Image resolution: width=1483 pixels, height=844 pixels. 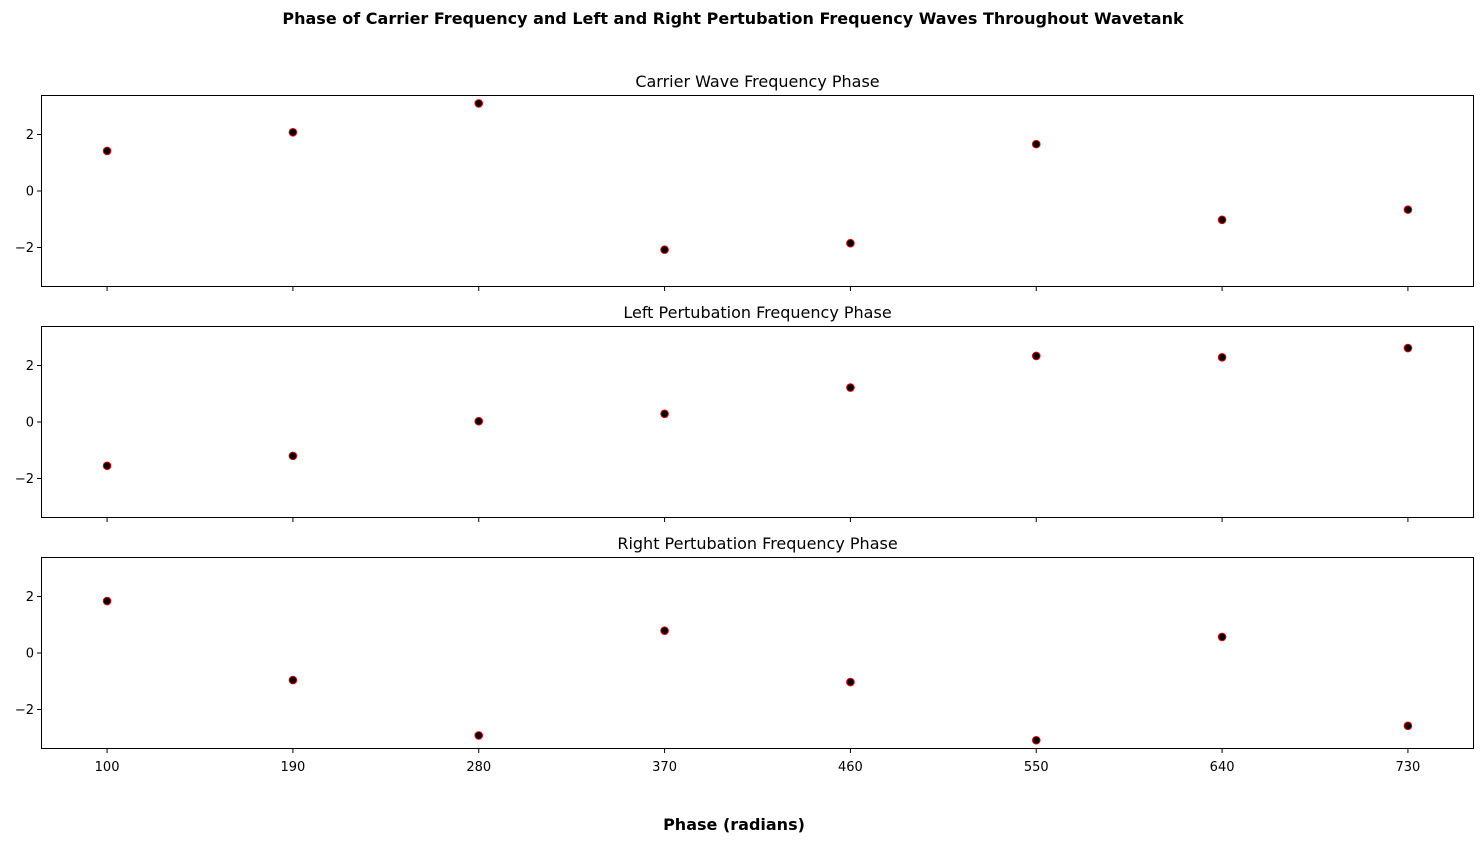 I want to click on x-tick-label: 460, so click(x=850, y=767).